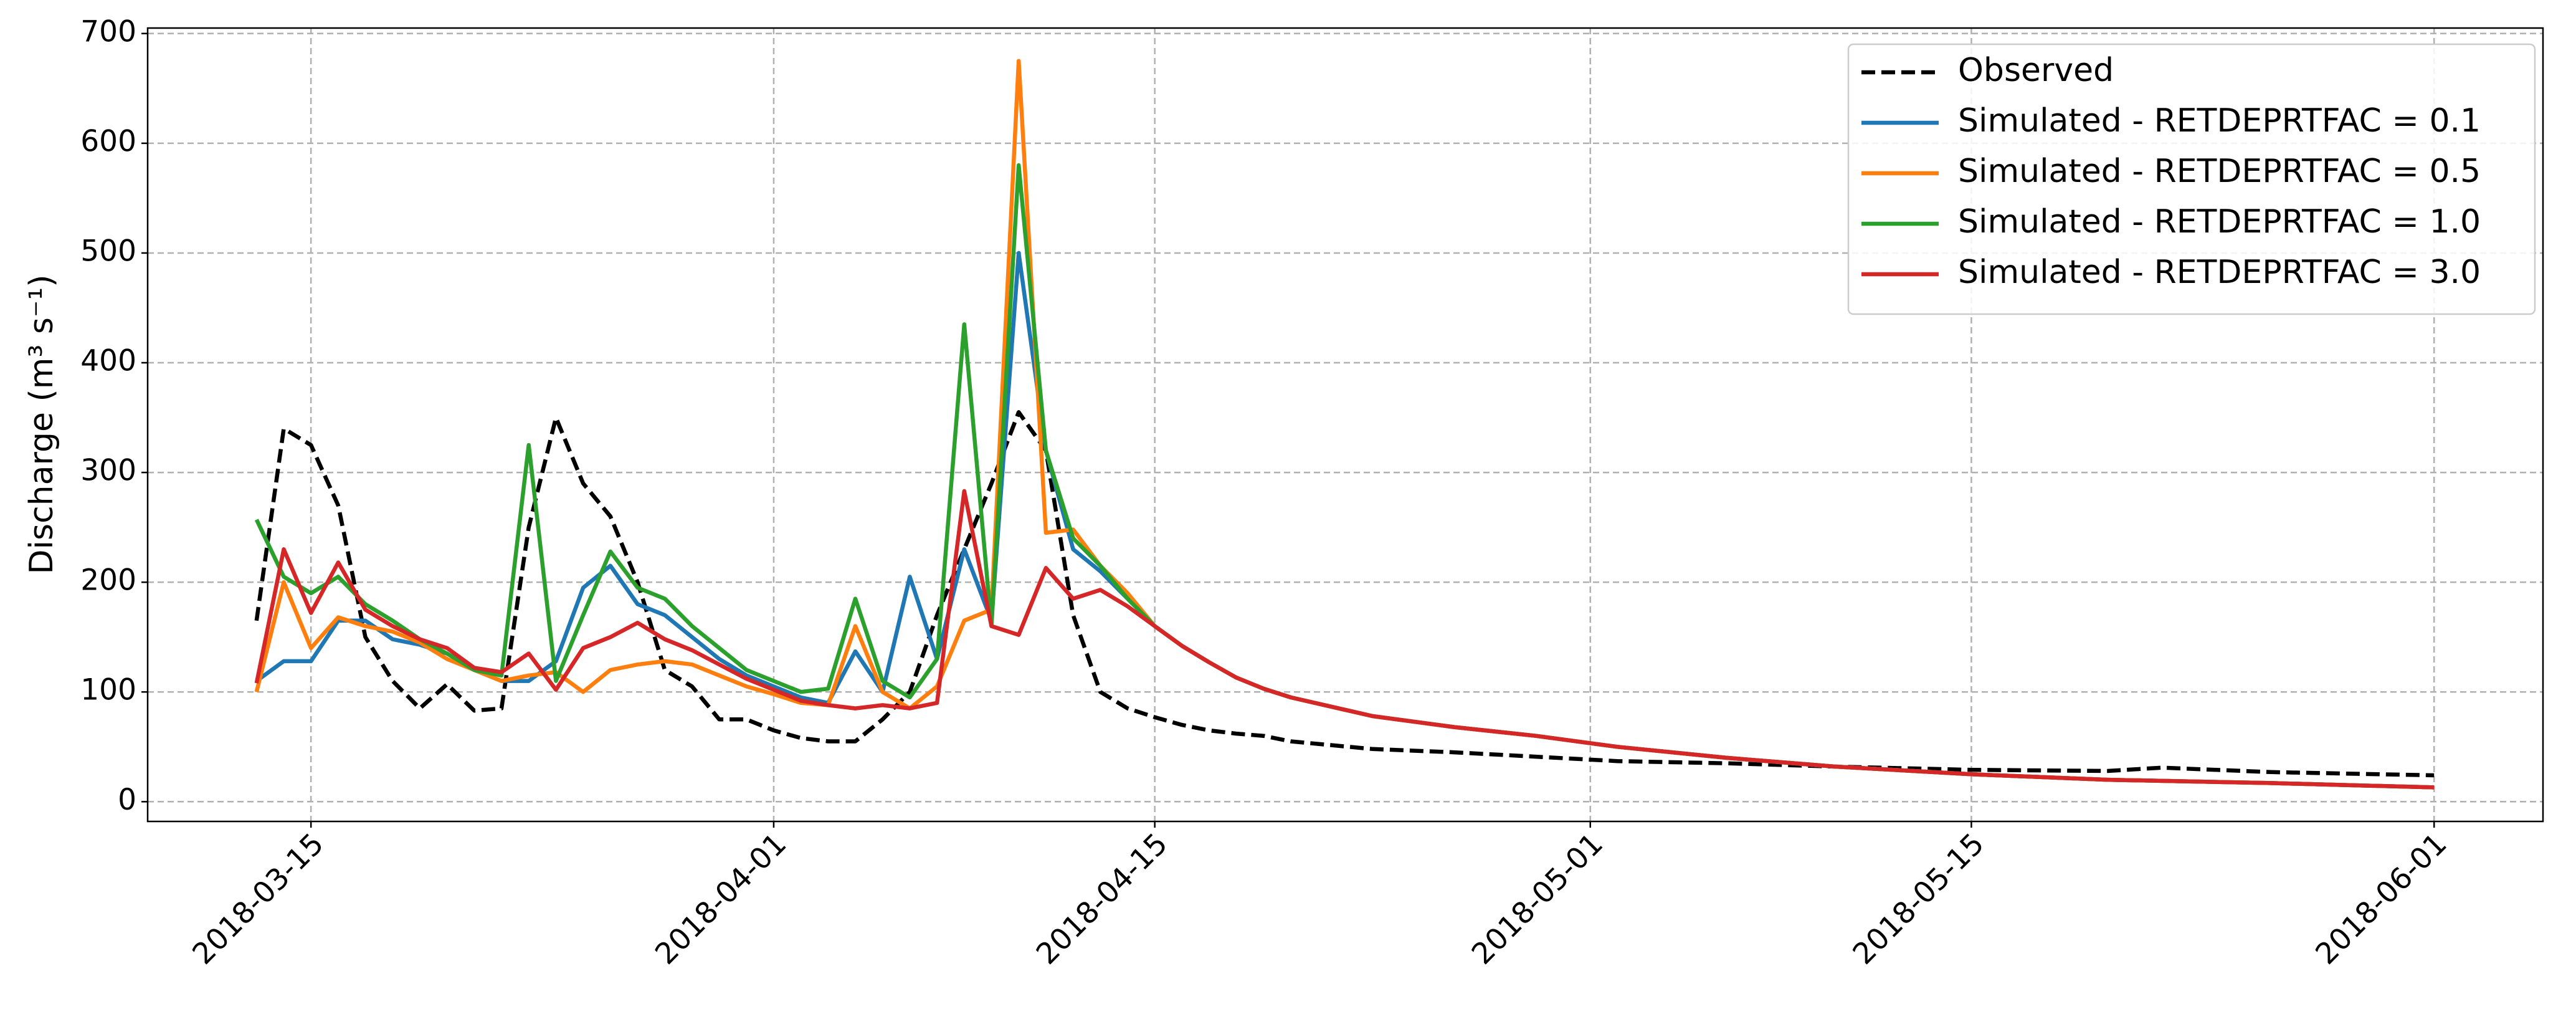 The image size is (2576, 1024). Describe the element at coordinates (1102, 898) in the screenshot. I see `x-tick-label: 2018-04-15` at that location.